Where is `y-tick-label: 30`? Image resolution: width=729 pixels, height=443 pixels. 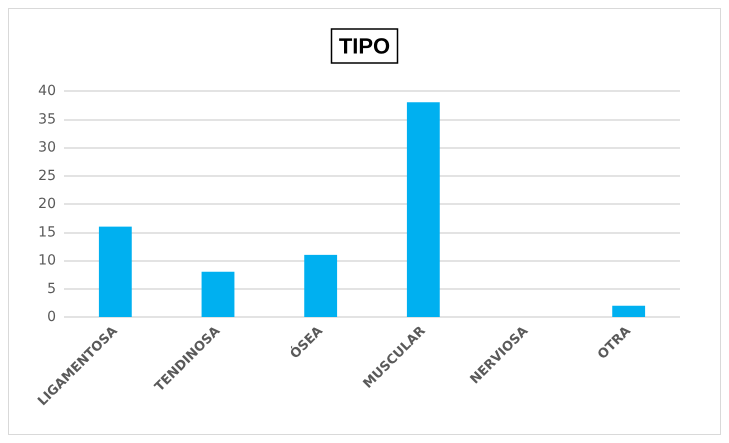 y-tick-label: 30 is located at coordinates (47, 148).